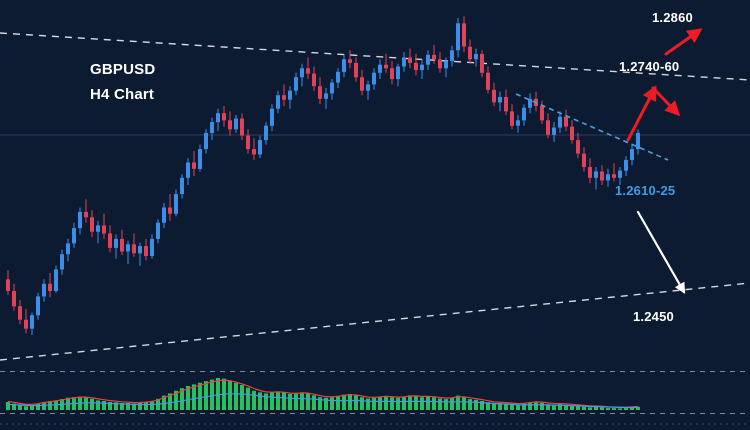 This screenshot has width=750, height=430. What do you see at coordinates (672, 17) in the screenshot?
I see `price-level-label-target-high: 1.2860` at bounding box center [672, 17].